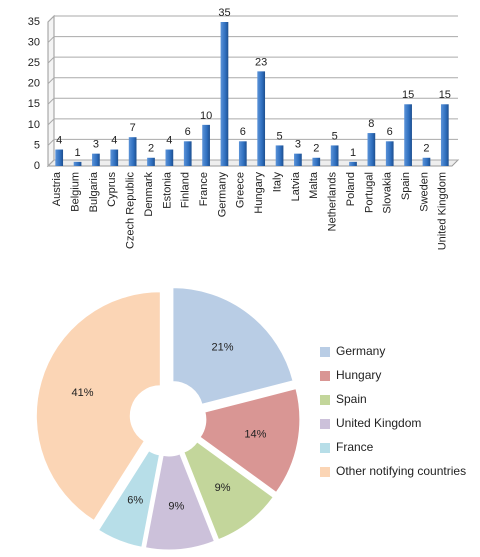 Image resolution: width=480 pixels, height=557 pixels. What do you see at coordinates (83, 393) in the screenshot?
I see `slice-label: 41%` at bounding box center [83, 393].